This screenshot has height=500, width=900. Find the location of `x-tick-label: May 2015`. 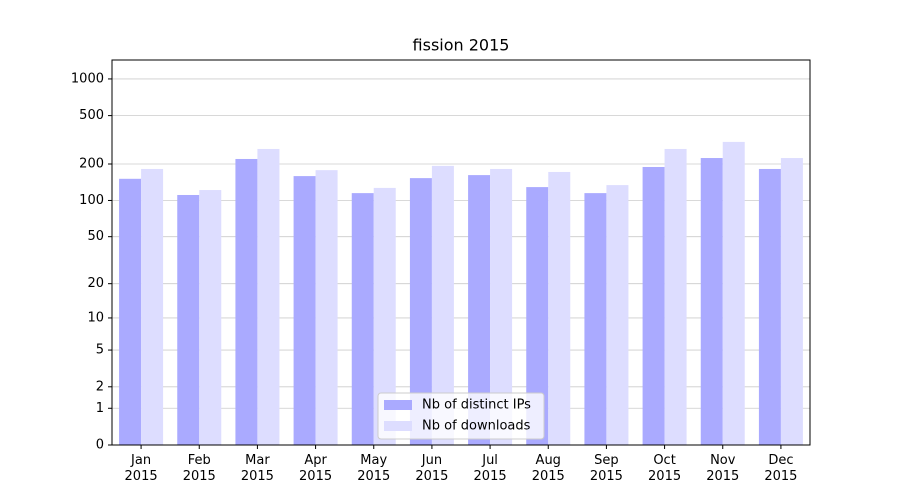

x-tick-label: May 2015 is located at coordinates (374, 468).